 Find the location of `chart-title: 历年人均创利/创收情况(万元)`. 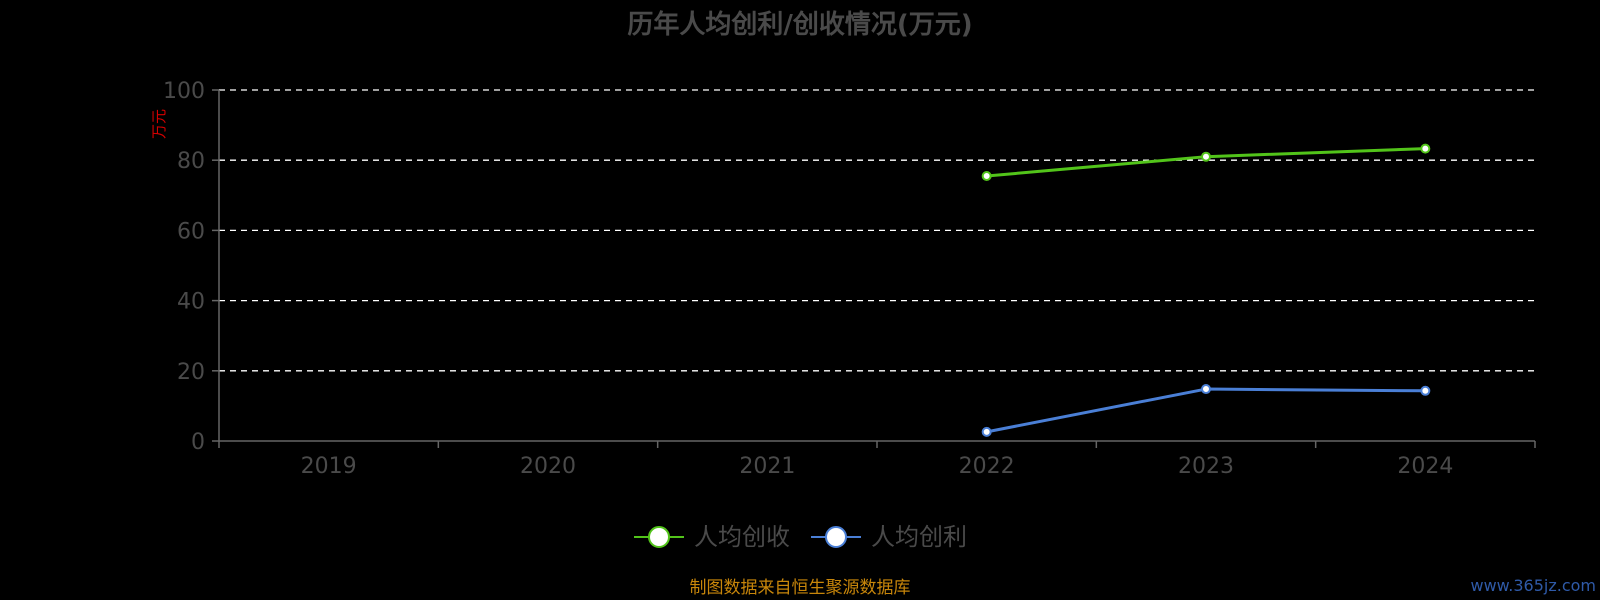

chart-title: 历年人均创利/创收情况(万元) is located at coordinates (799, 24).